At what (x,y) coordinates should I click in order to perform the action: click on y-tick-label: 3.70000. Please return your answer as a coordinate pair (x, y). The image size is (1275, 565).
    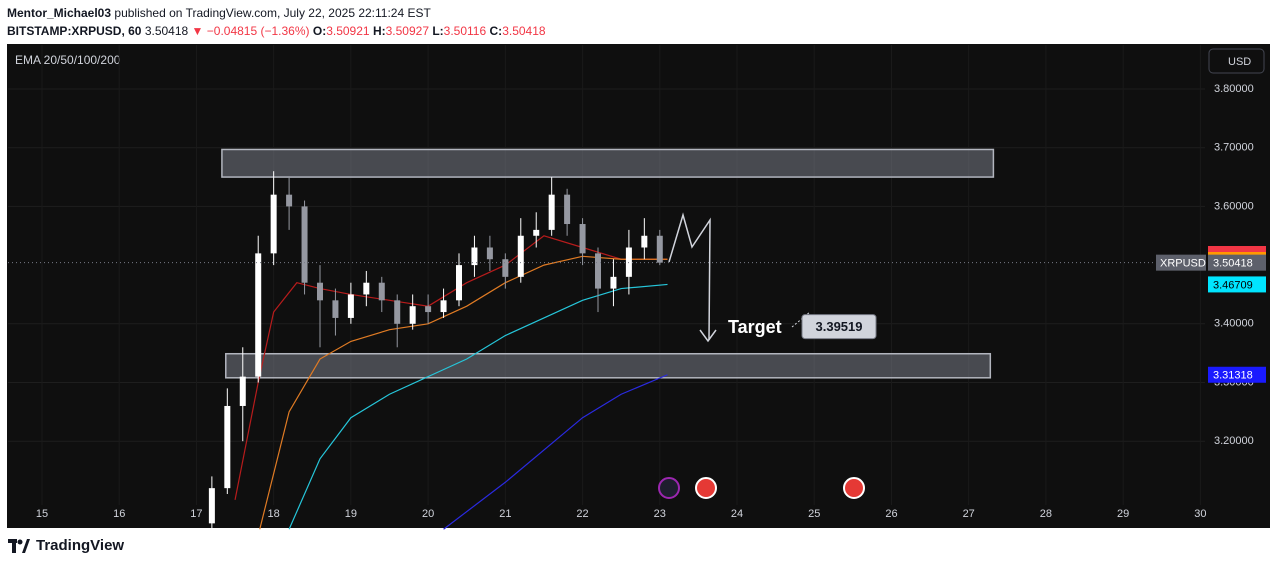
    Looking at the image, I should click on (1234, 148).